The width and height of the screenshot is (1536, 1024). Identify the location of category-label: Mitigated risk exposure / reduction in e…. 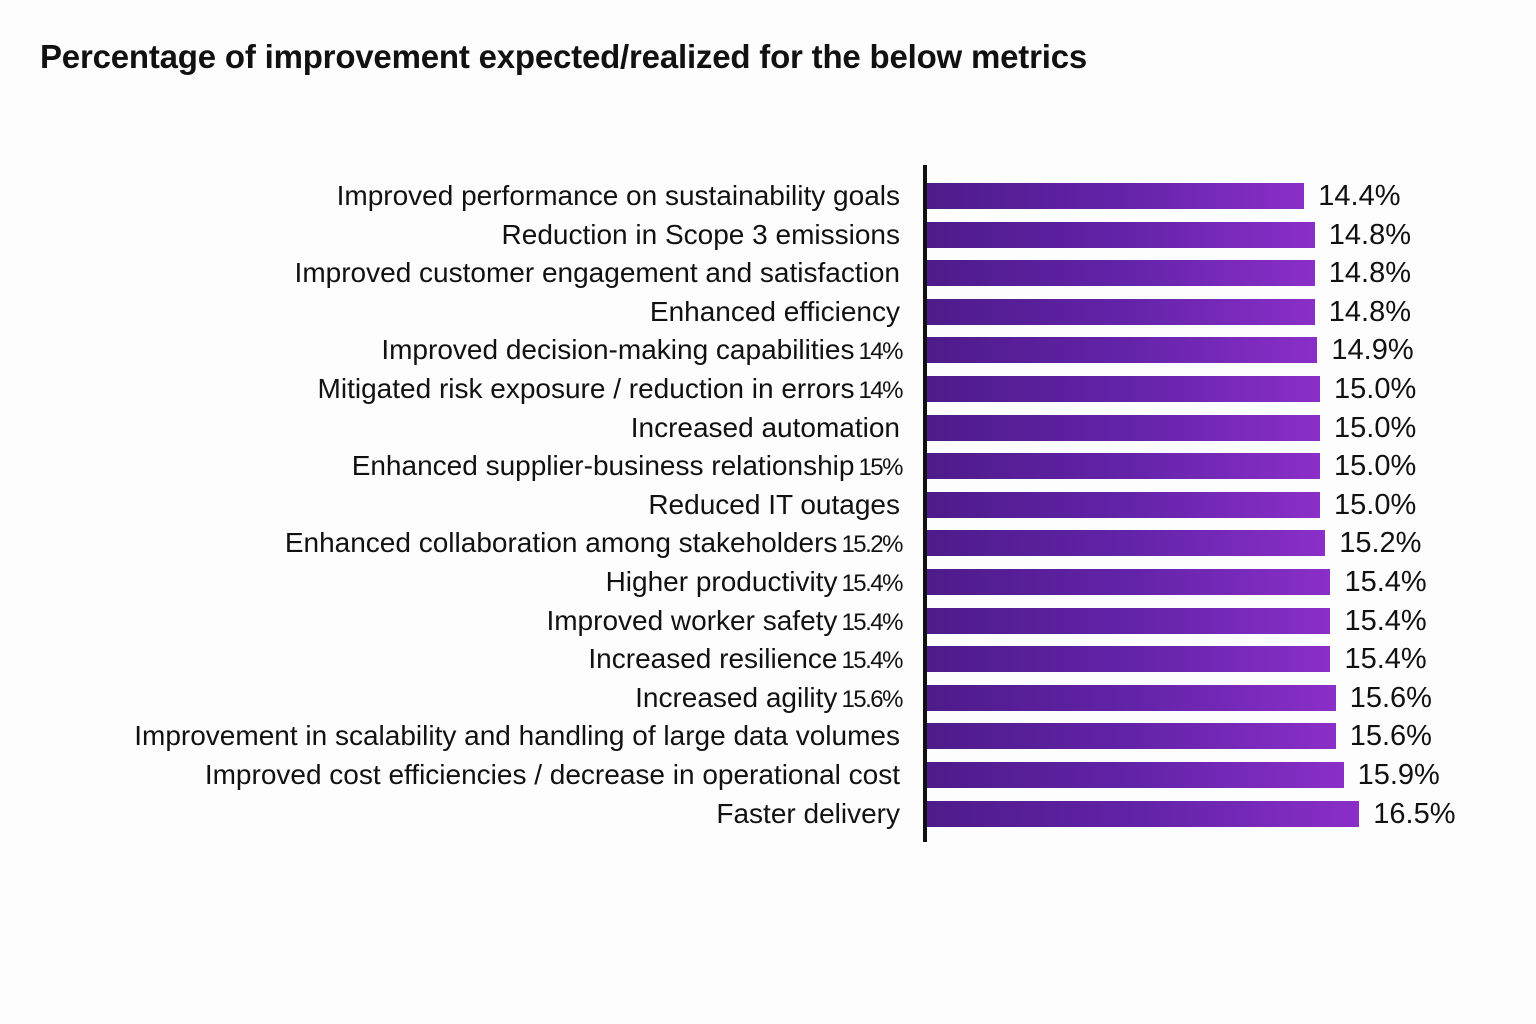
(610, 389).